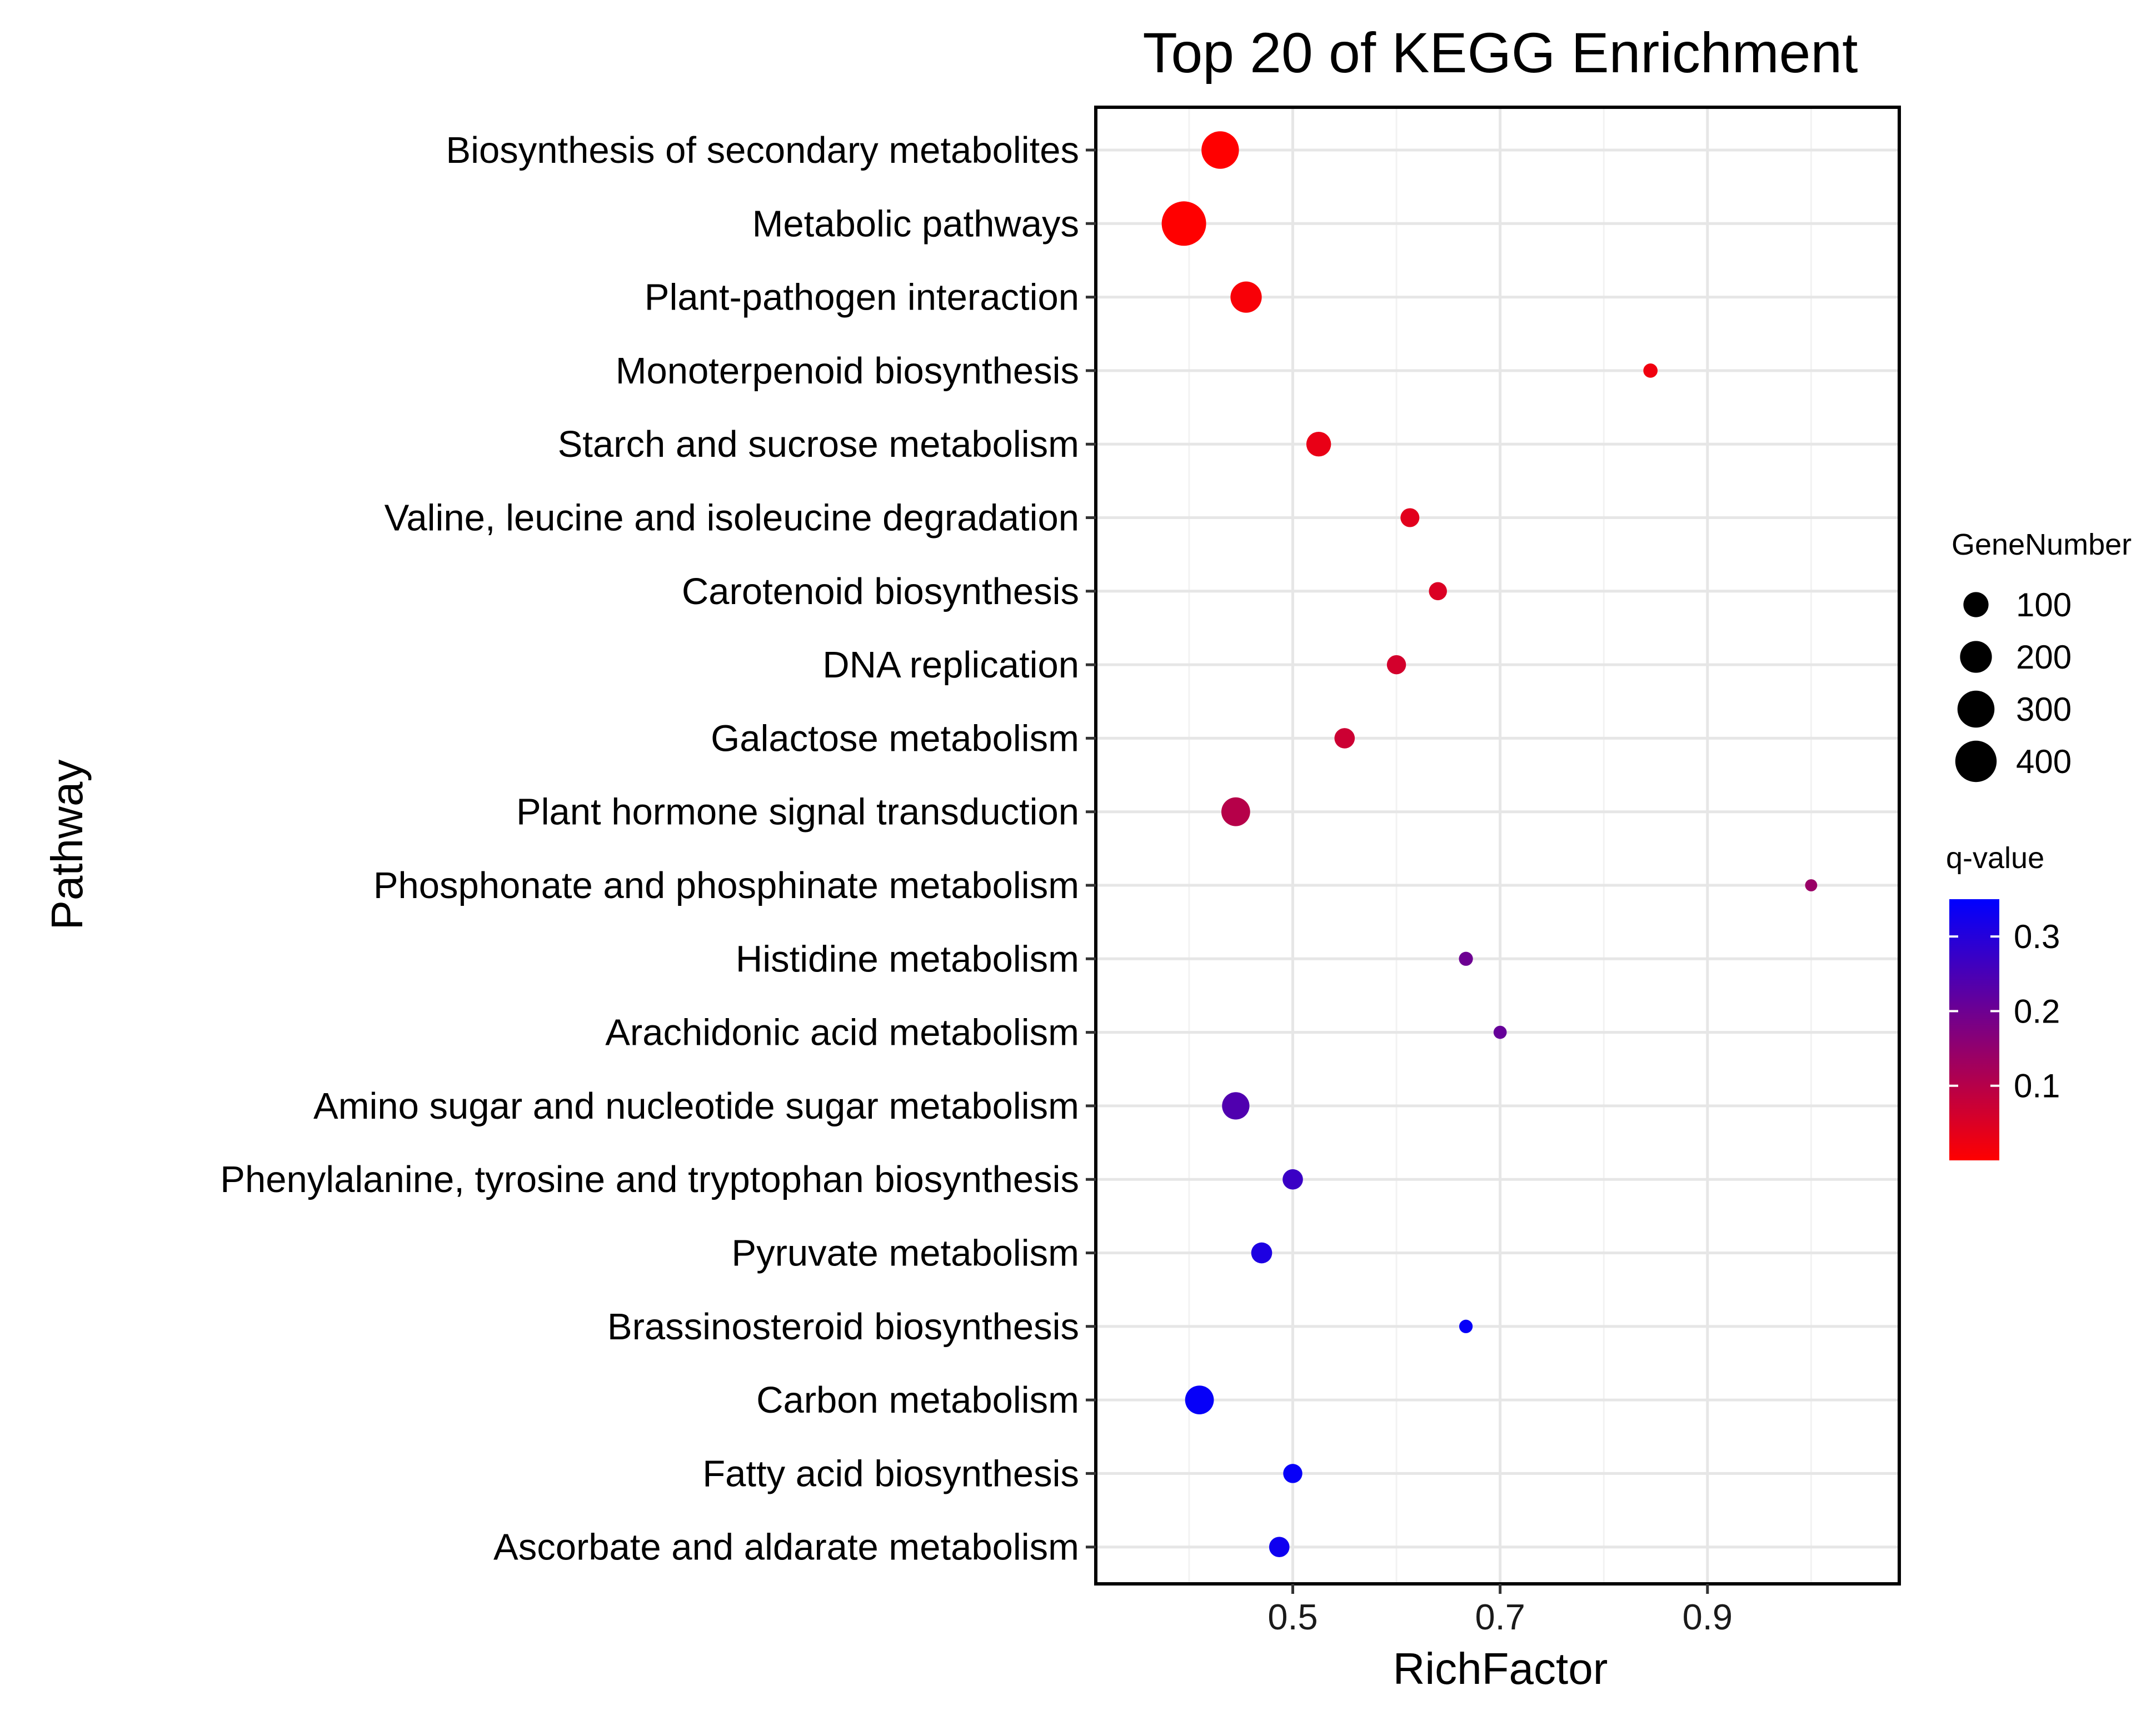  Describe the element at coordinates (895, 738) in the screenshot. I see `y-tick-label: Galactose metabolism` at that location.